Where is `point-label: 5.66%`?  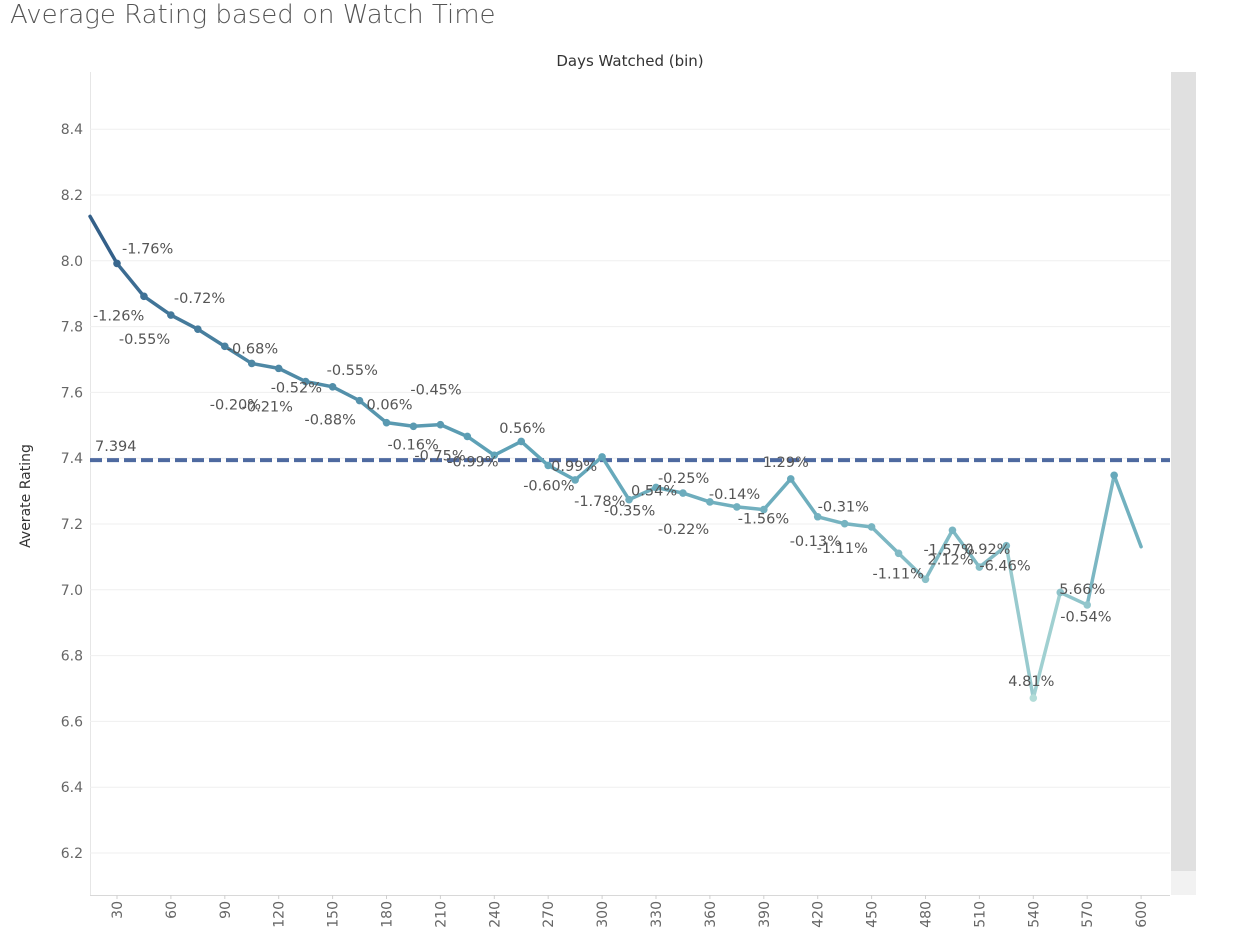 point-label: 5.66% is located at coordinates (1082, 590).